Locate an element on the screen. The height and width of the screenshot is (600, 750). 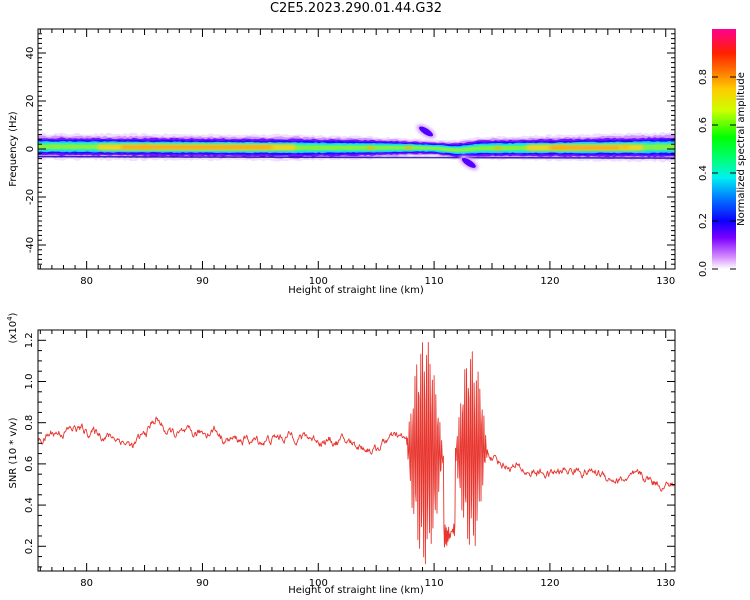
y-tick-label: 0.4 is located at coordinates (29, 505).